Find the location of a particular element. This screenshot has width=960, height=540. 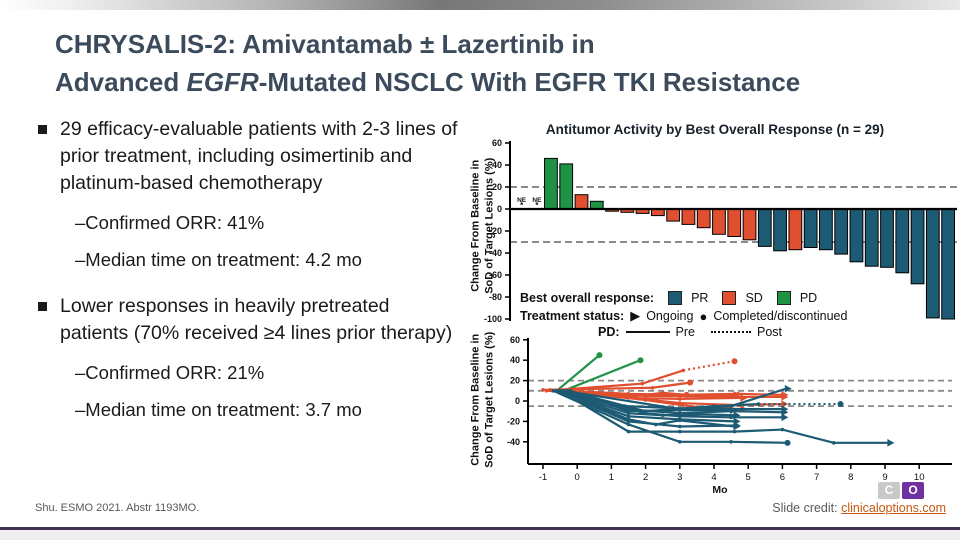

ongoing-label: Ongoing is located at coordinates (670, 316).